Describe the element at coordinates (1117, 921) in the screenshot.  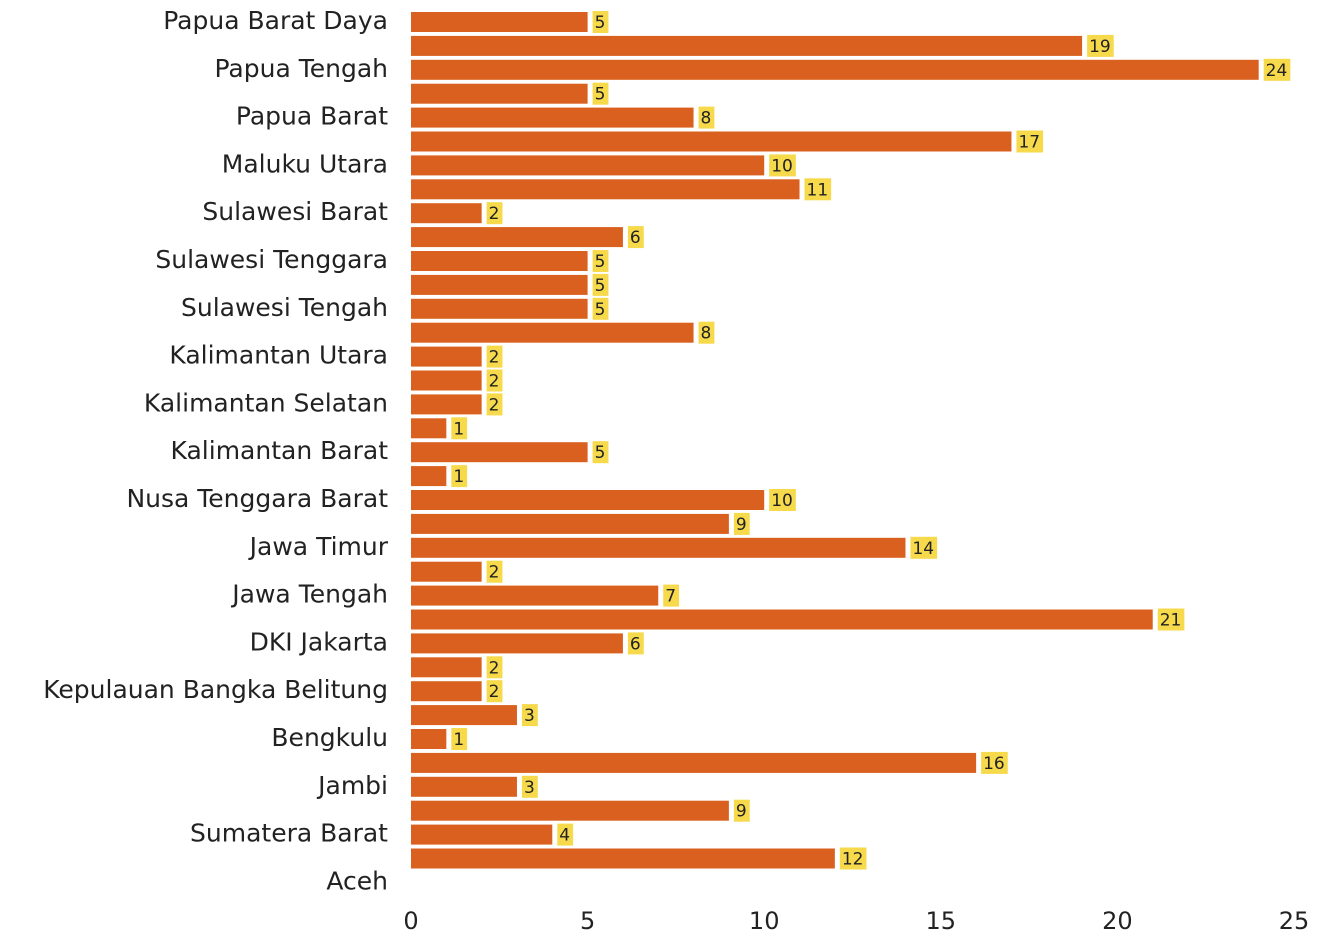
I see `x-tick-label: 20` at that location.